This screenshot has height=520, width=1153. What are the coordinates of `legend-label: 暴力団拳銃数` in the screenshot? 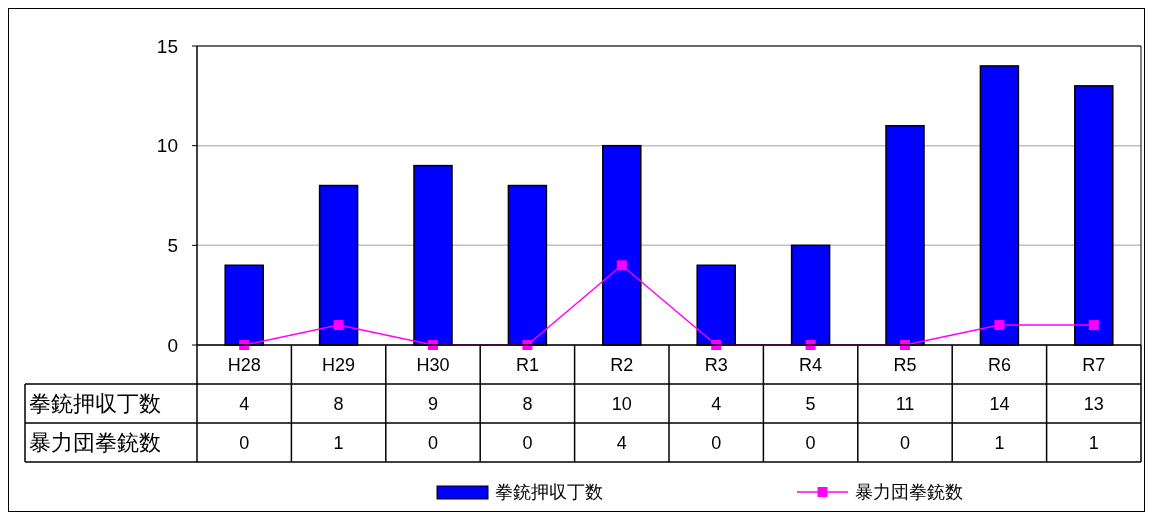 It's located at (909, 492).